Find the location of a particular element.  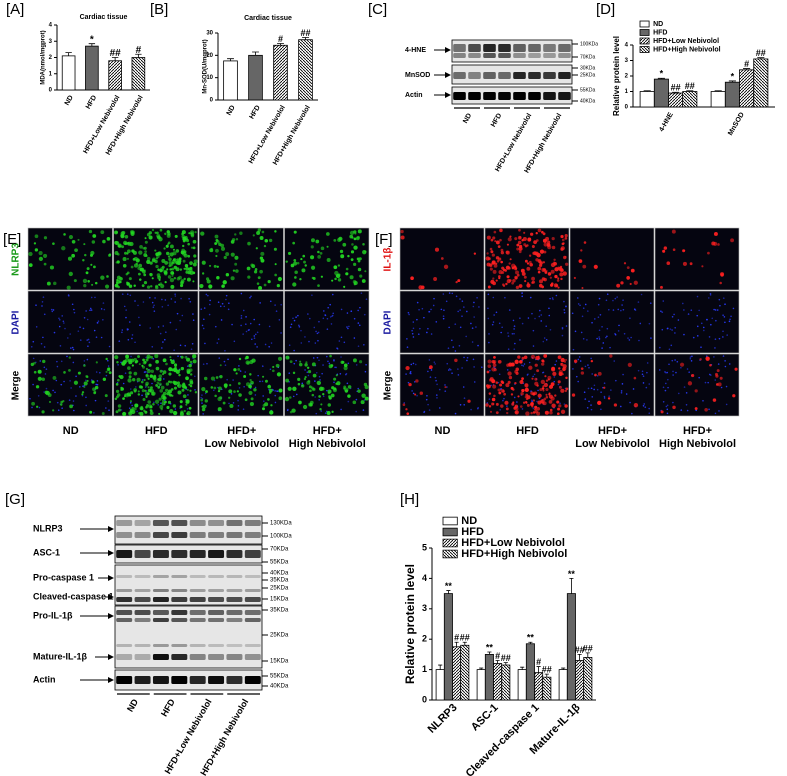

panel-label: [F] is located at coordinates (384, 239).